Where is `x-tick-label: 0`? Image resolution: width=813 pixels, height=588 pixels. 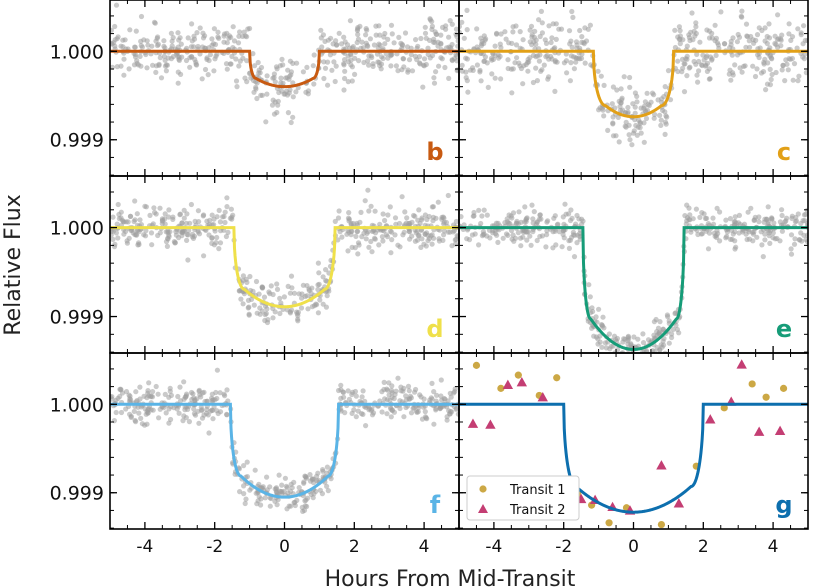 x-tick-label: 0 is located at coordinates (284, 547).